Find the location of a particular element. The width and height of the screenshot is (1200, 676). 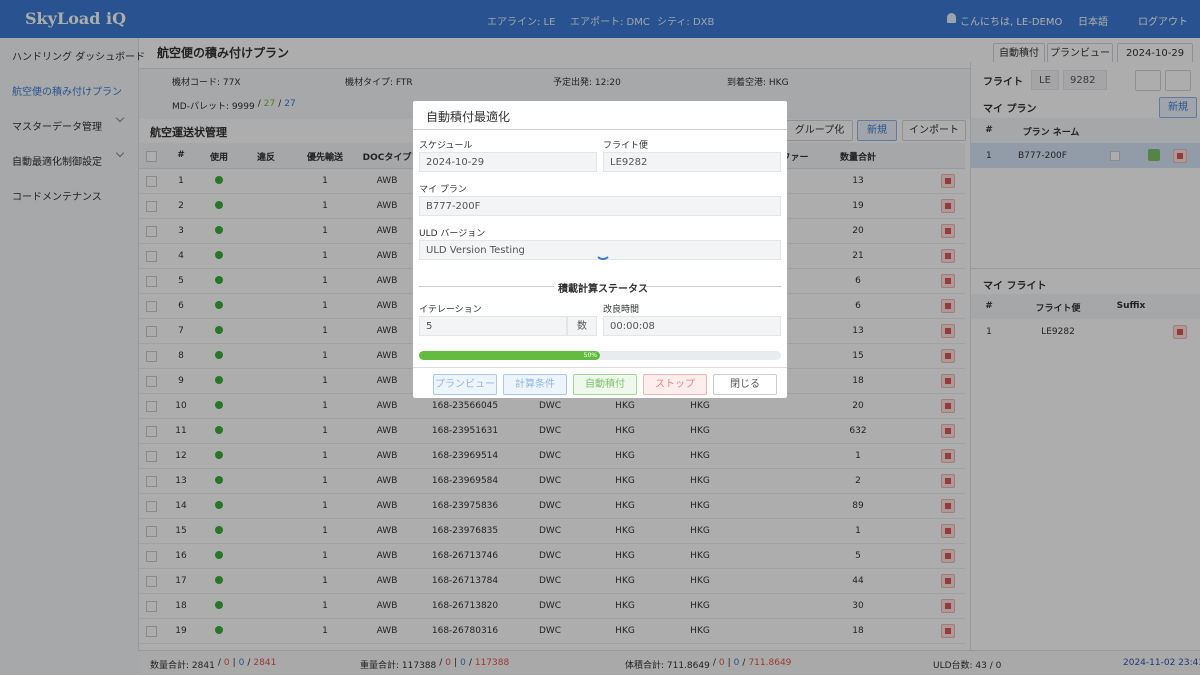

logout: ログアウト is located at coordinates (1163, 22).